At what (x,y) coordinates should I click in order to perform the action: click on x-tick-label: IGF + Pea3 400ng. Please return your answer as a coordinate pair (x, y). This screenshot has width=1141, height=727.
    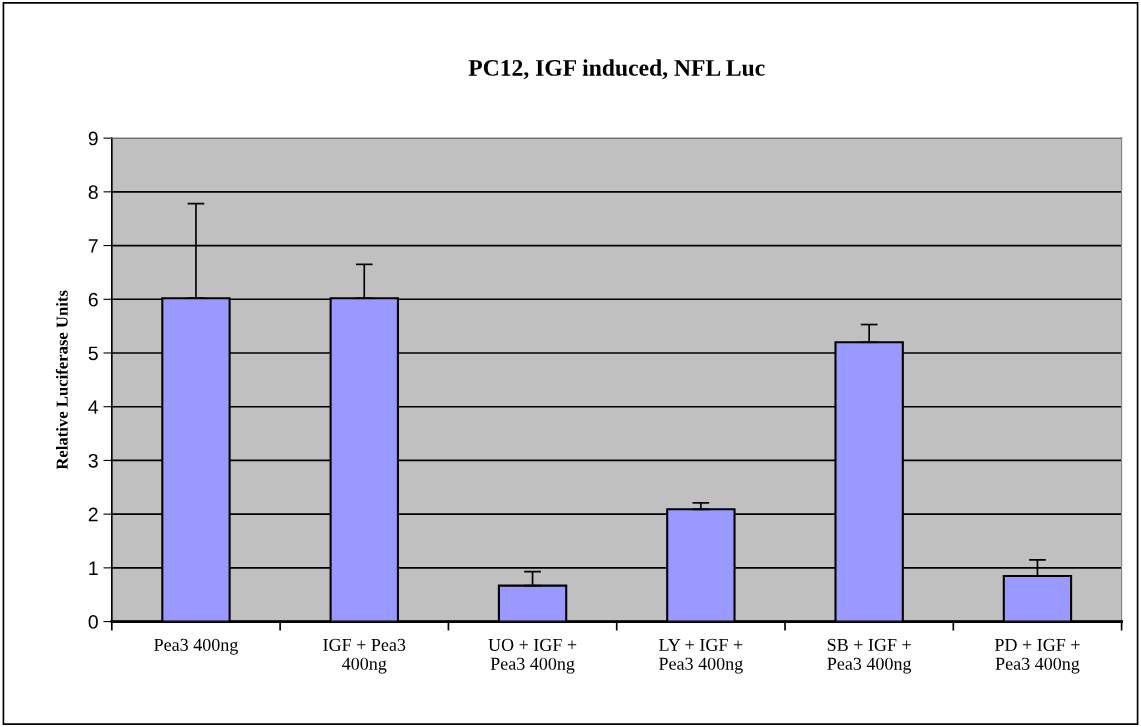
    Looking at the image, I should click on (364, 656).